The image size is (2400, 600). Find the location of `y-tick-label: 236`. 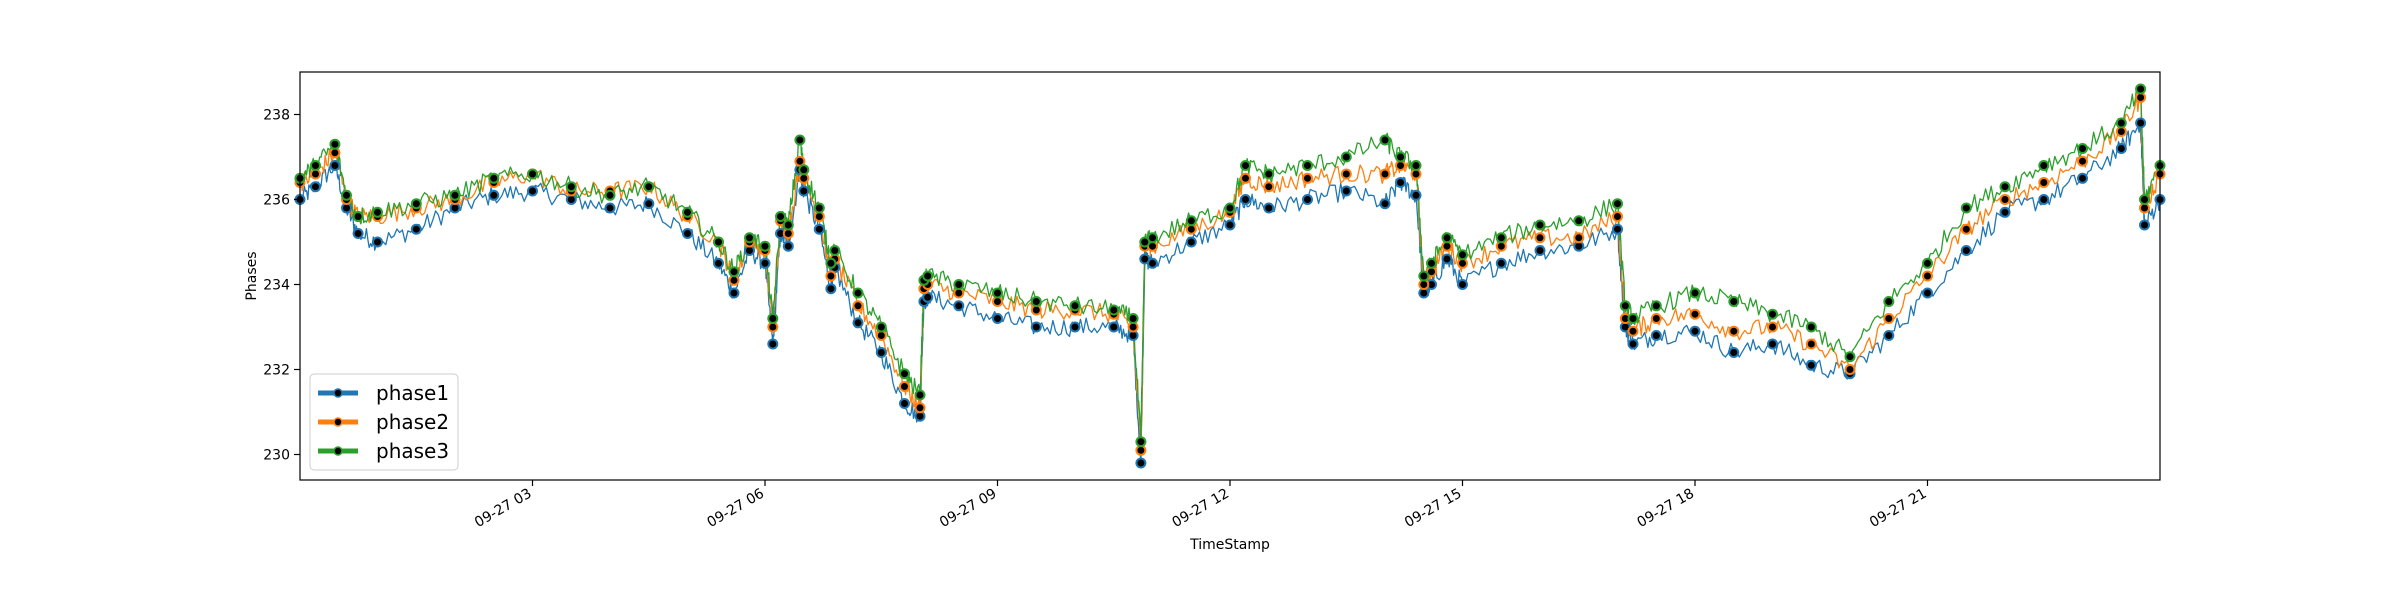

y-tick-label: 236 is located at coordinates (276, 201).